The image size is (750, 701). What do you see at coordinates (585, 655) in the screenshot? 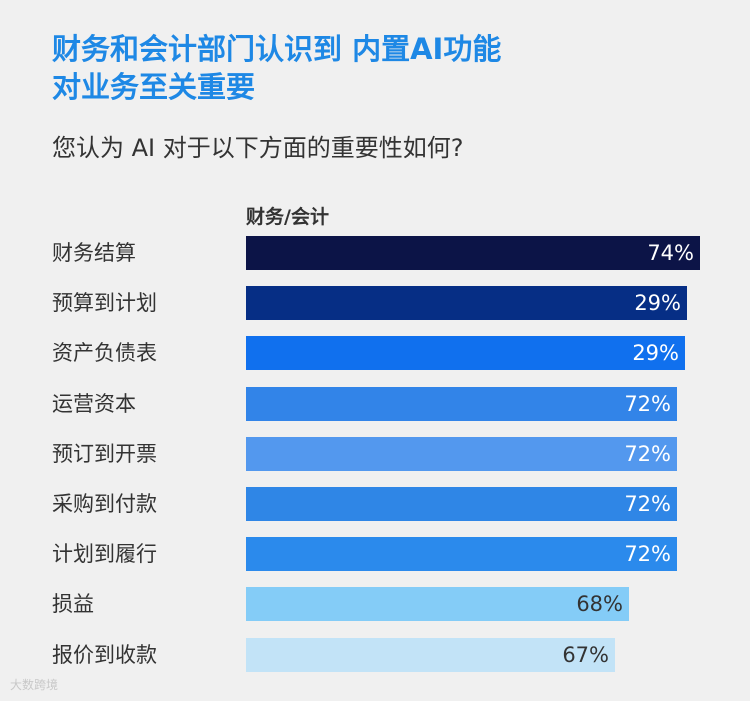
I see `bar-value-label: 67%` at bounding box center [585, 655].